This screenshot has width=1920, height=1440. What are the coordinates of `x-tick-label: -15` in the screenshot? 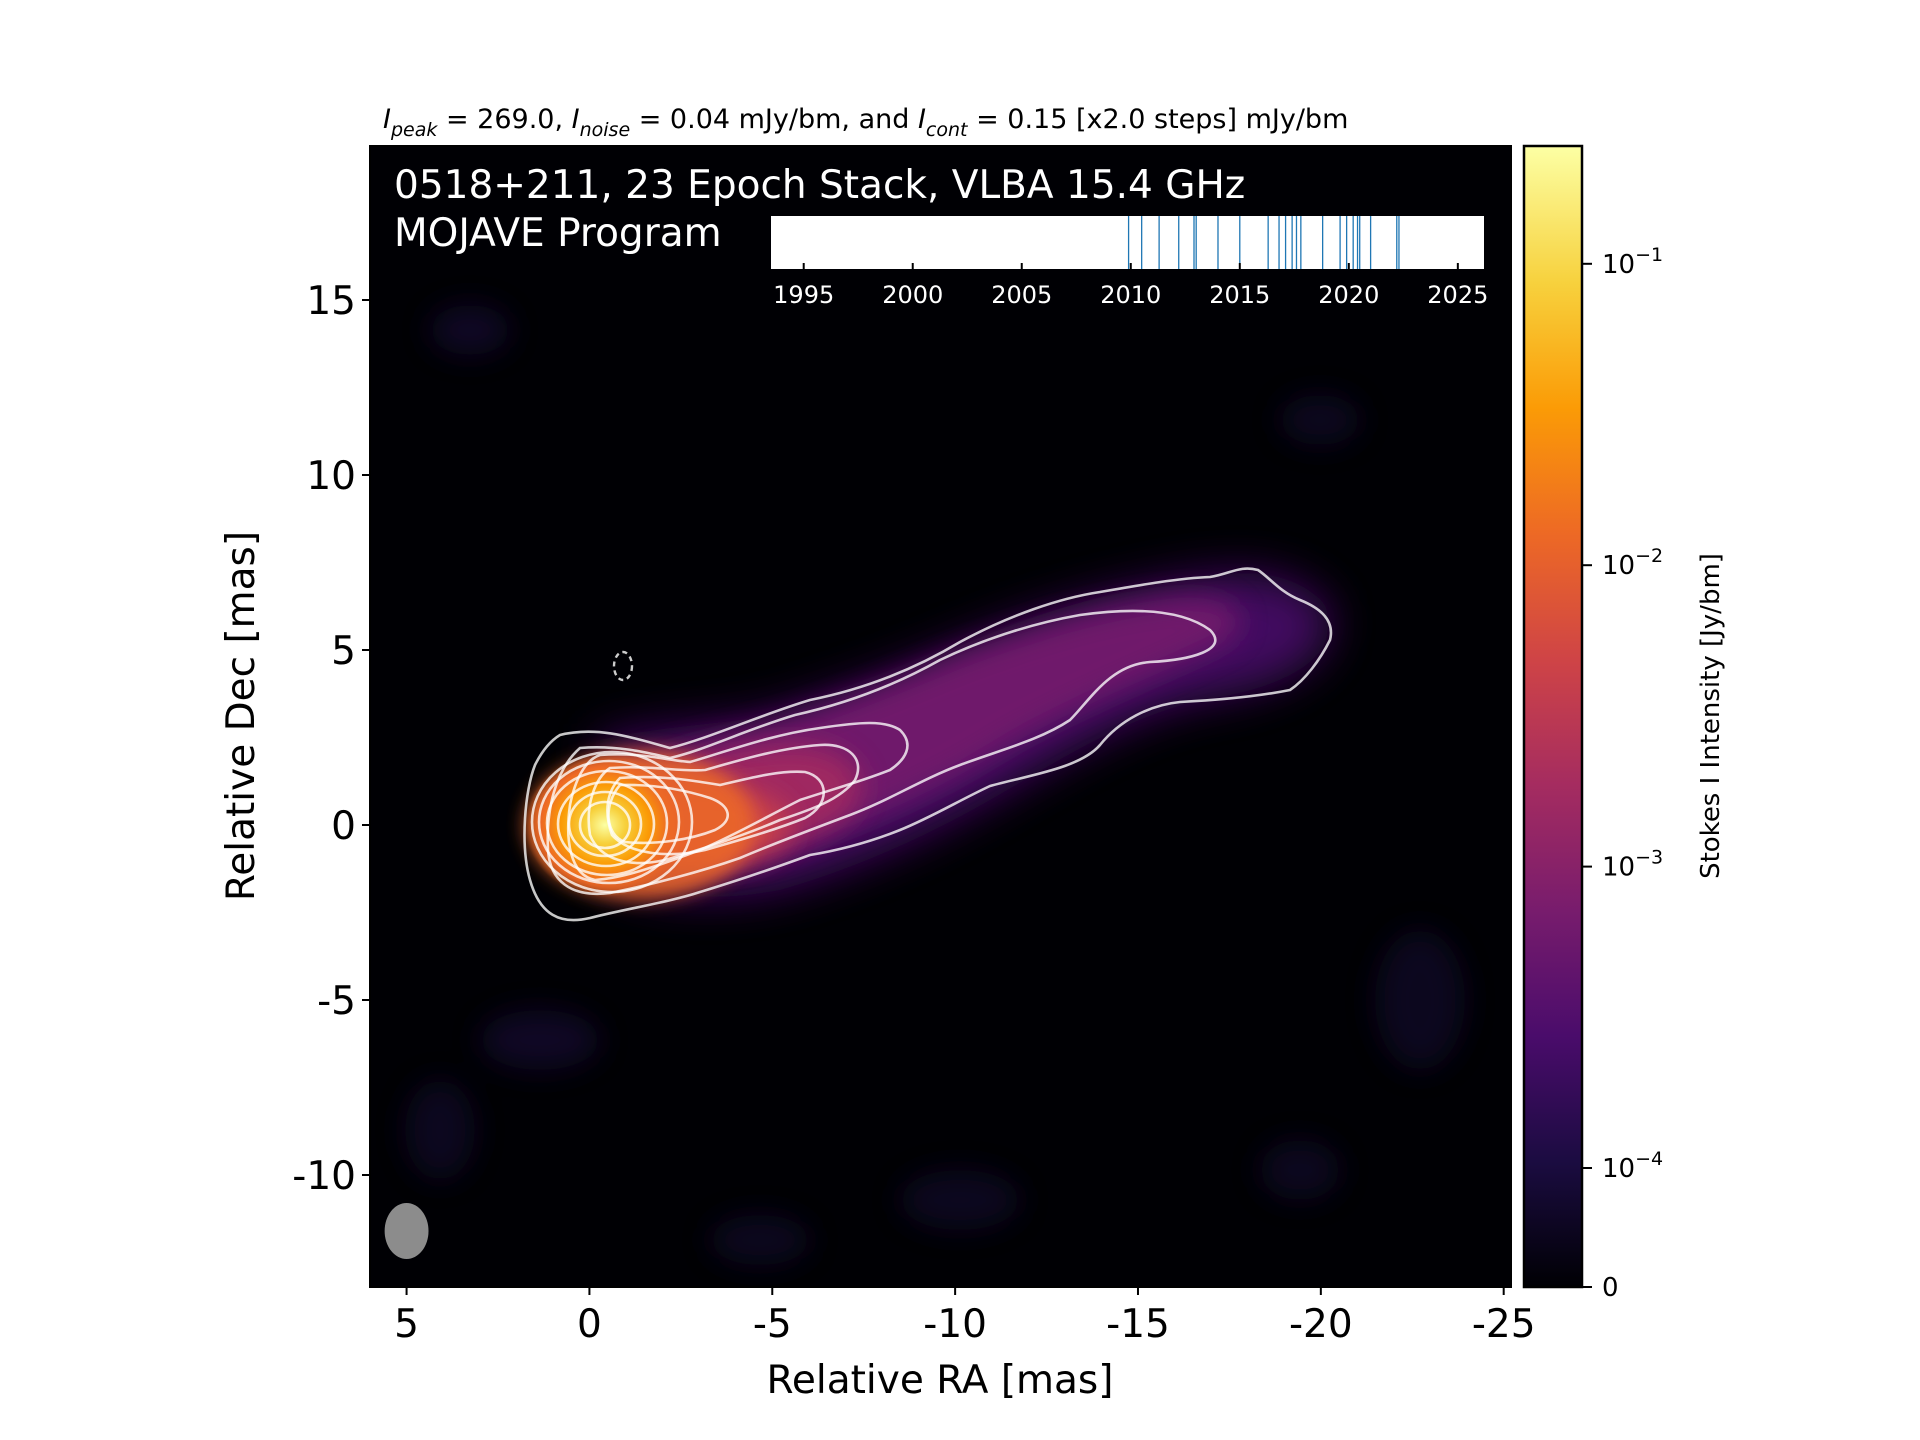 It's located at (1138, 1324).